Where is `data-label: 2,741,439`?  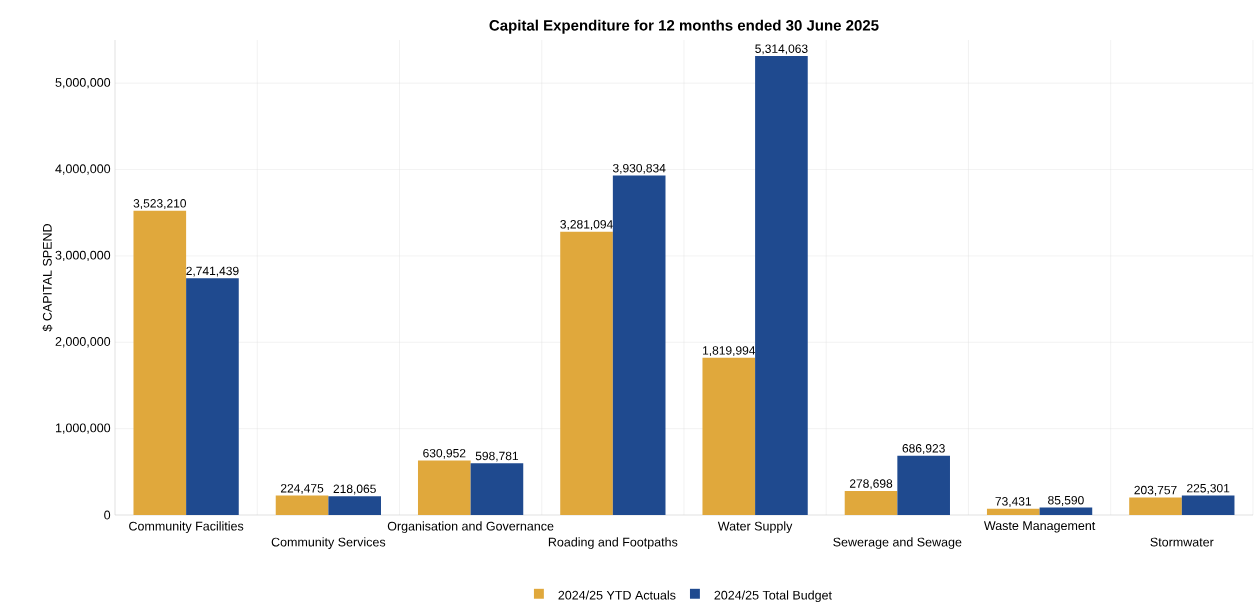 data-label: 2,741,439 is located at coordinates (212, 271).